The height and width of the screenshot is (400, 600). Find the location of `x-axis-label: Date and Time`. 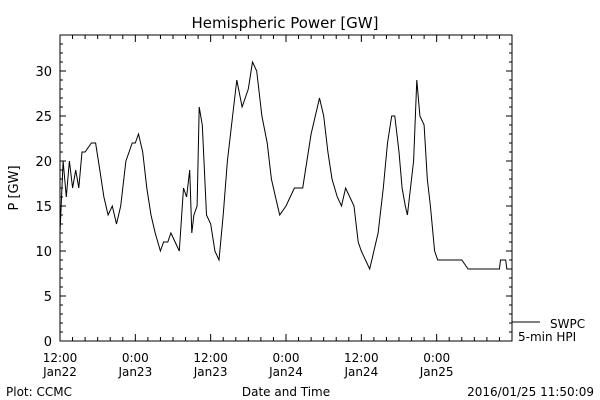

x-axis-label: Date and Time is located at coordinates (286, 392).